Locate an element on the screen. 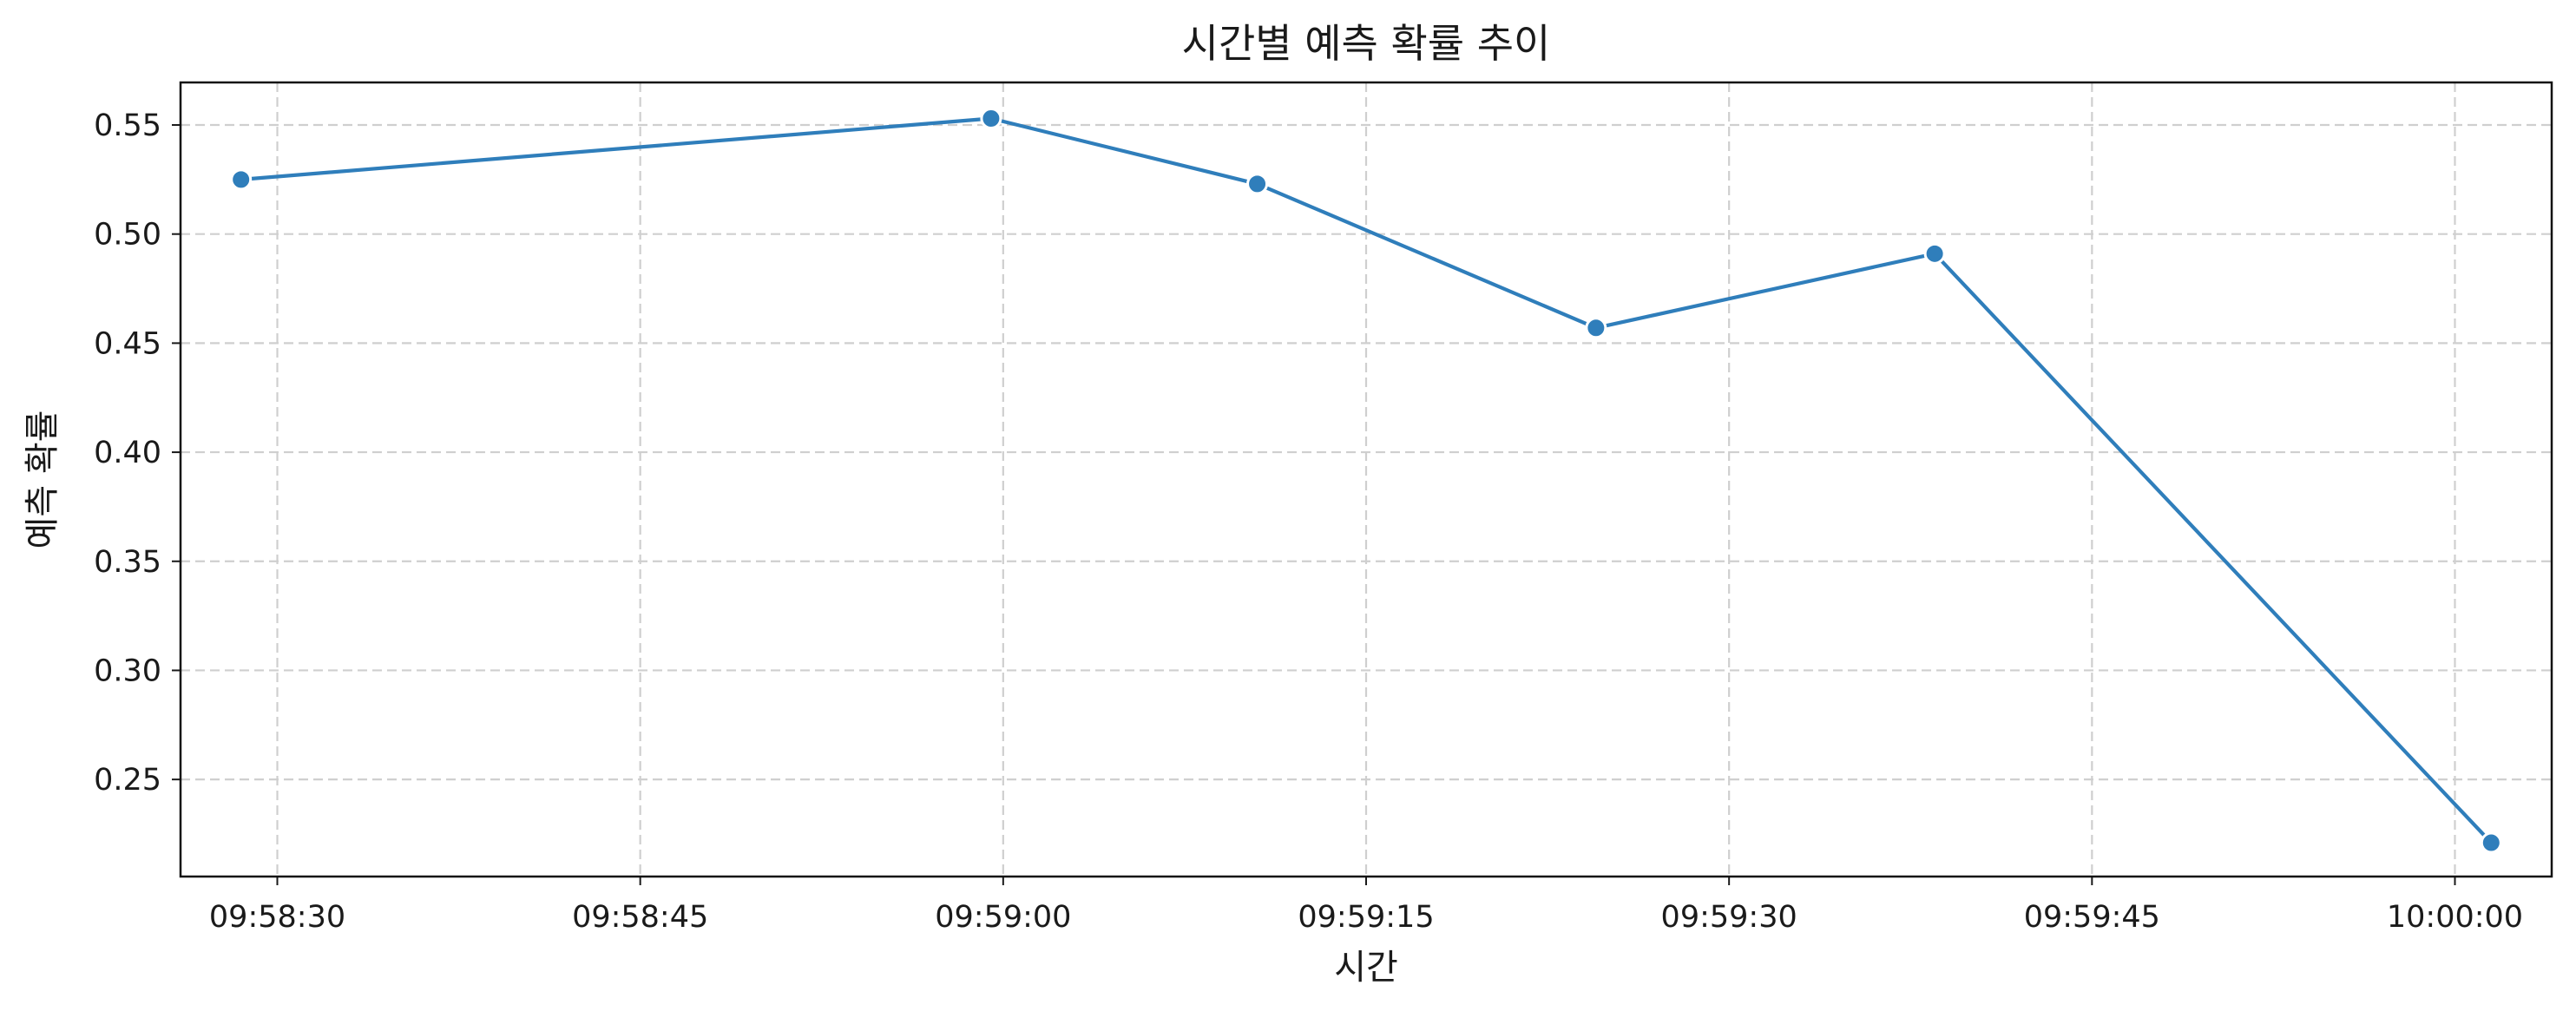 The image size is (2576, 1018). y-axis-label: 예측 확률 is located at coordinates (42, 480).